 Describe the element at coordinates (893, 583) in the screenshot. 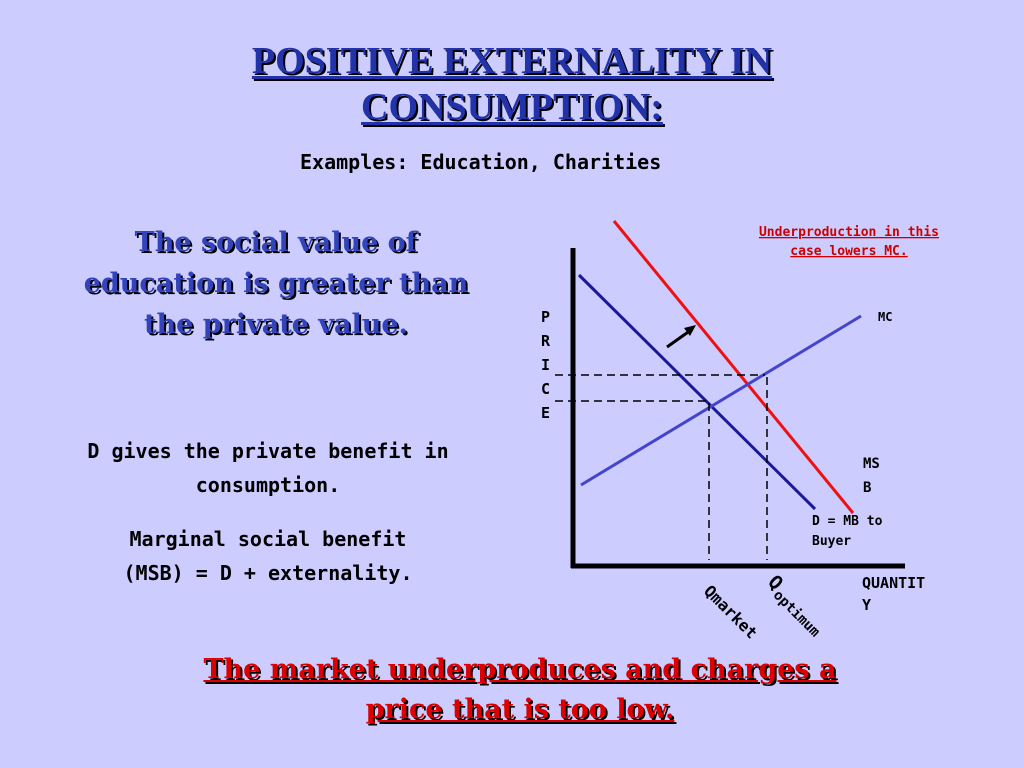

I see `x-axis-label-line-1: QUANTIT` at that location.